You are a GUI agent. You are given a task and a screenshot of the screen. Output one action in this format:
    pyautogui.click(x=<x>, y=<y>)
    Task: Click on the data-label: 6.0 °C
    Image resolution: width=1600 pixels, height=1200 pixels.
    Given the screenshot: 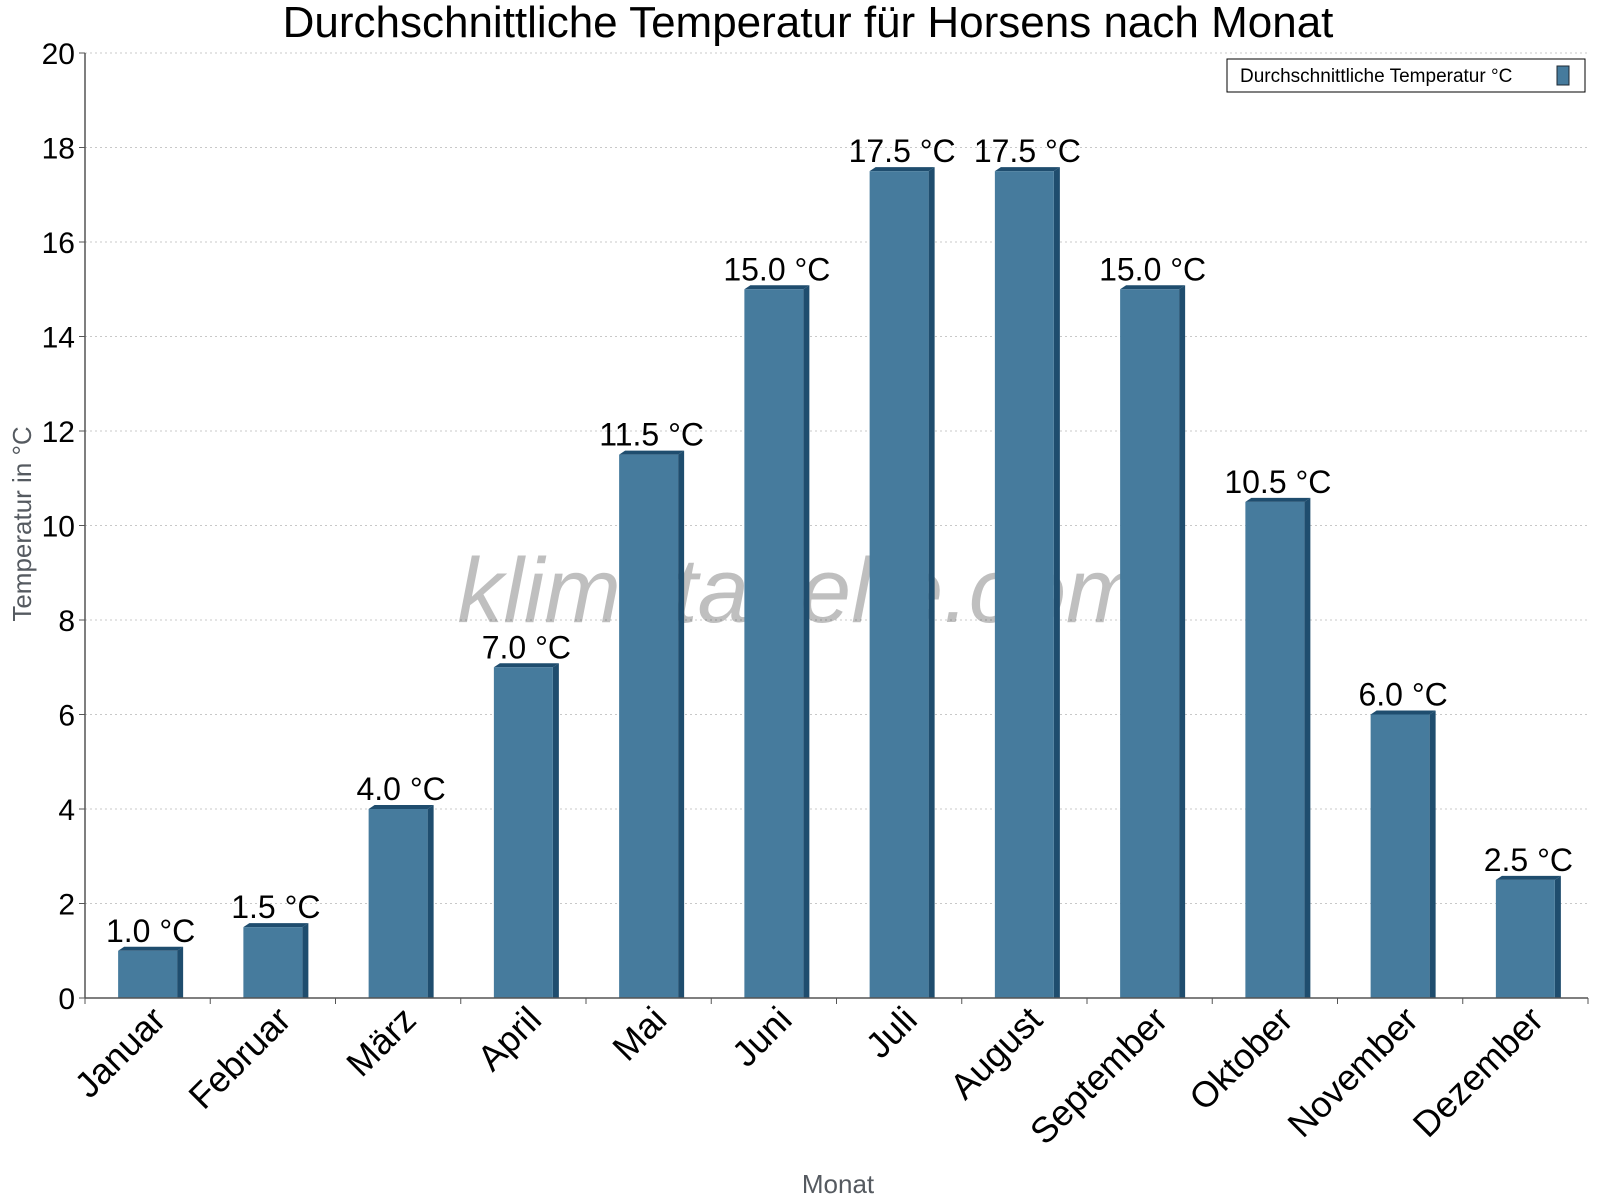 What is the action you would take?
    pyautogui.click(x=1402, y=695)
    